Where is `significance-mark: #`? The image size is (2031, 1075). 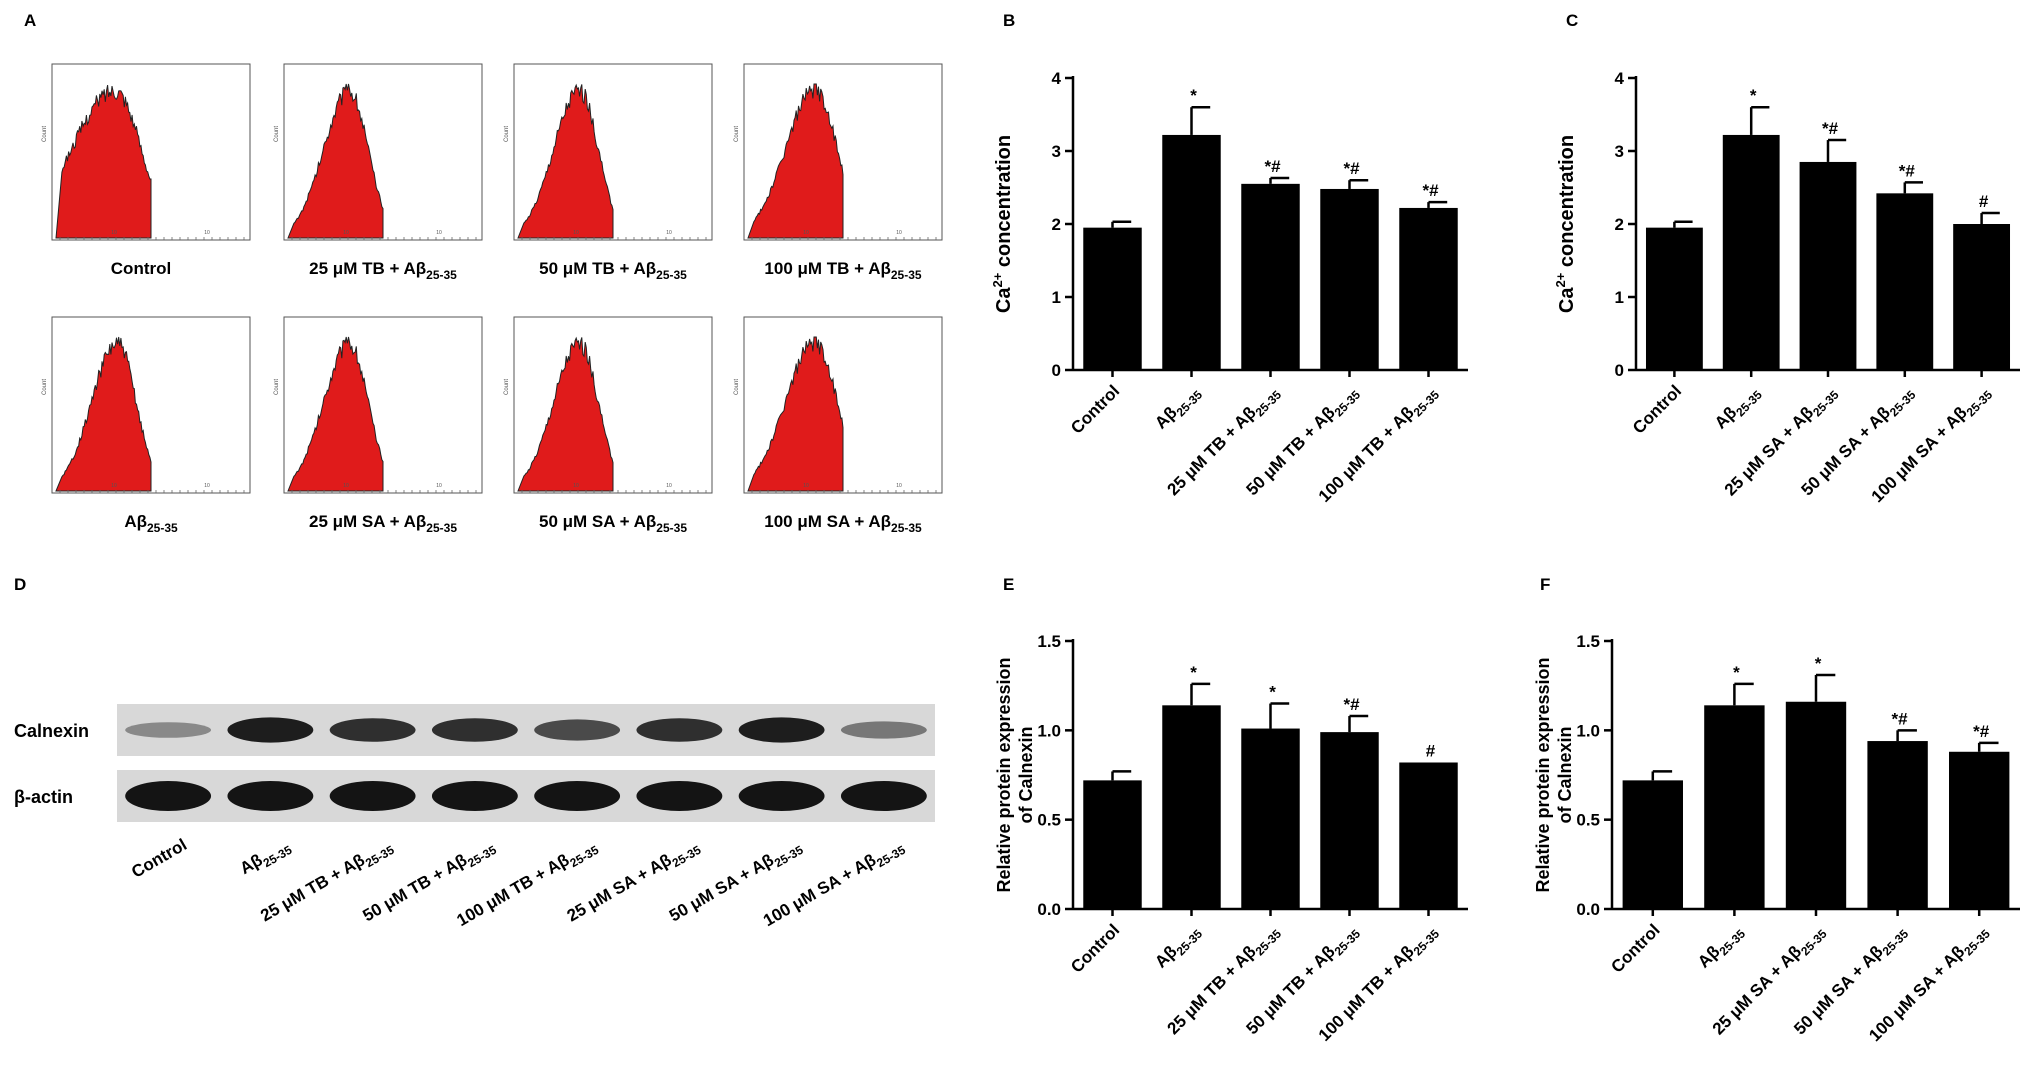 significance-mark: # is located at coordinates (1984, 201).